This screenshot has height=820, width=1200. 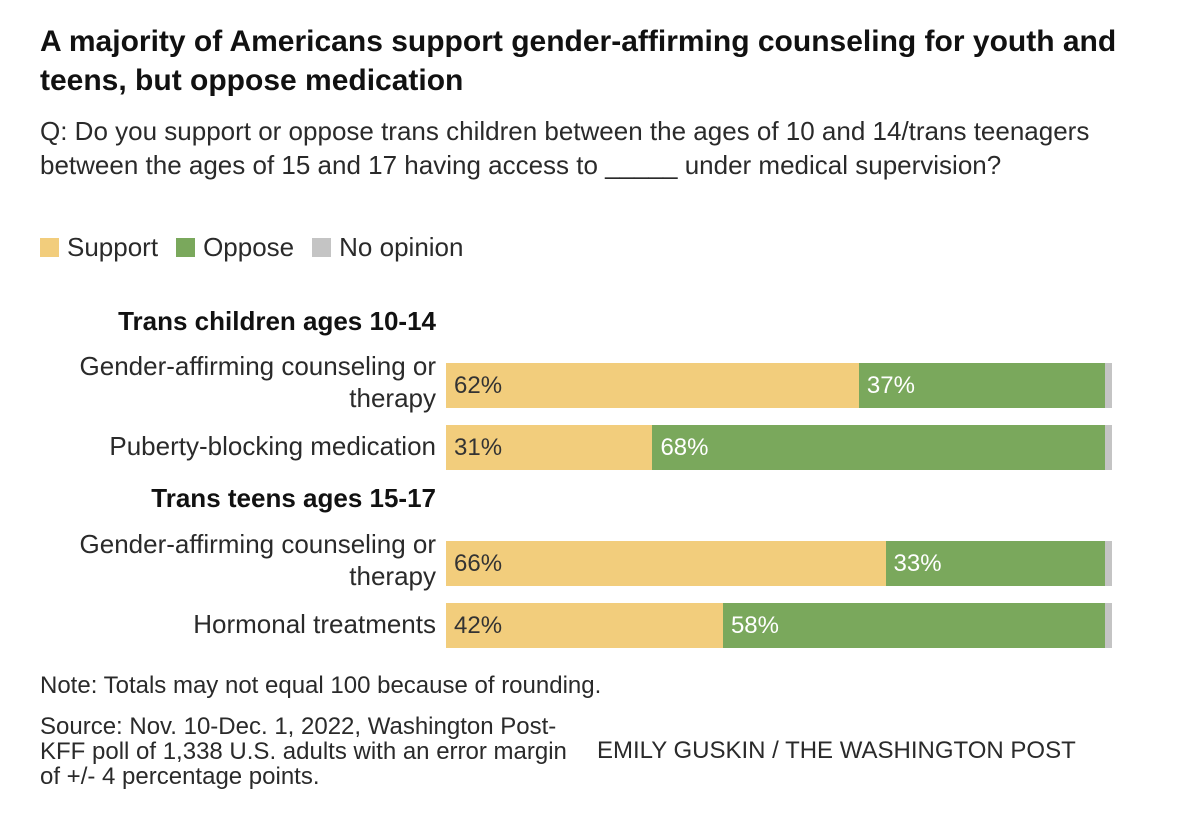 I want to click on bar-row: 42% 58%, so click(x=779, y=625).